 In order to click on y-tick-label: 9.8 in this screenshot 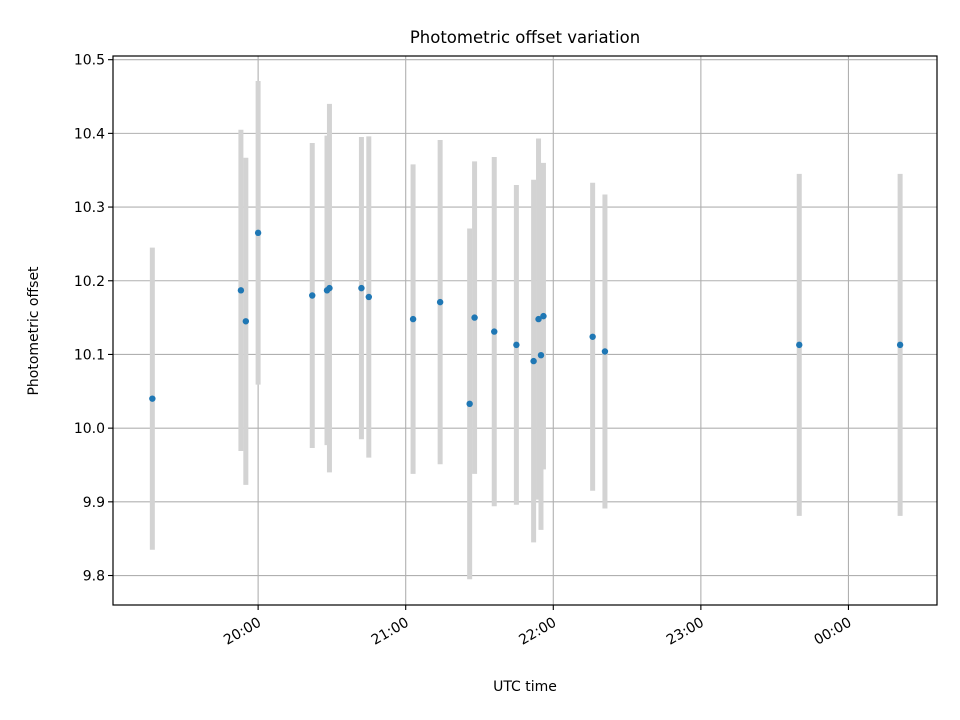, I will do `click(94, 577)`.